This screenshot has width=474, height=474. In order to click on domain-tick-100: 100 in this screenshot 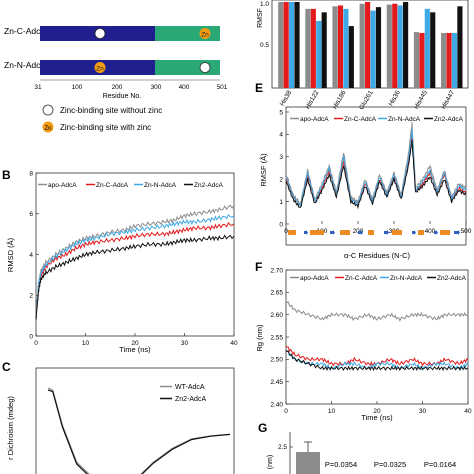, I will do `click(77, 87)`.